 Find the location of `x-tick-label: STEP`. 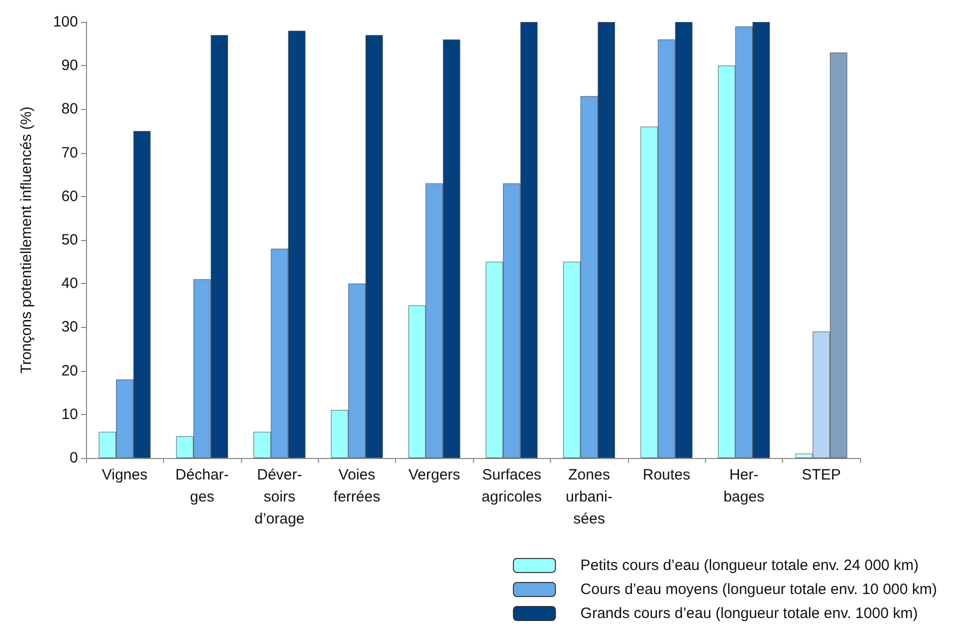

x-tick-label: STEP is located at coordinates (821, 475).